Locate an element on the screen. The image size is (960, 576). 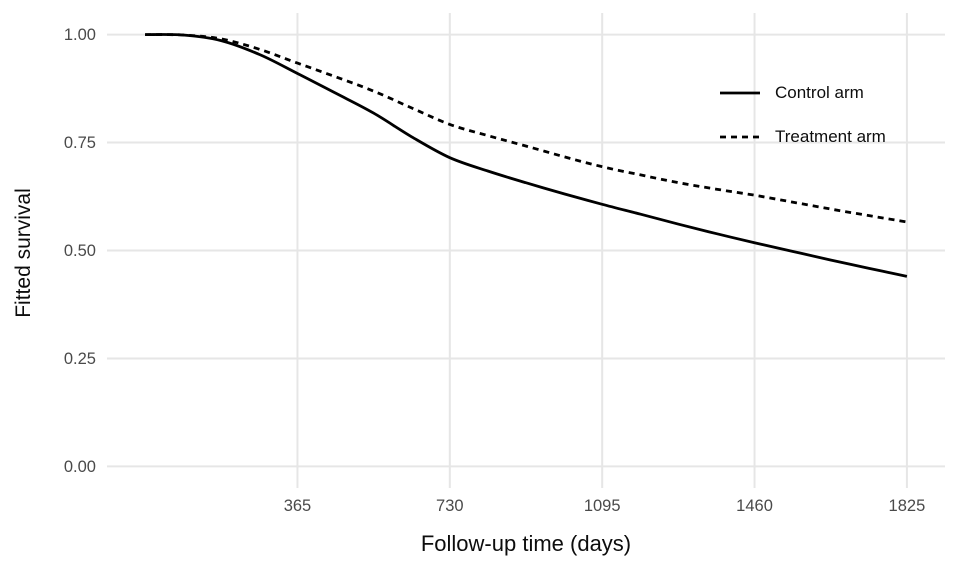
y-tick-label: 0.75 is located at coordinates (80, 143).